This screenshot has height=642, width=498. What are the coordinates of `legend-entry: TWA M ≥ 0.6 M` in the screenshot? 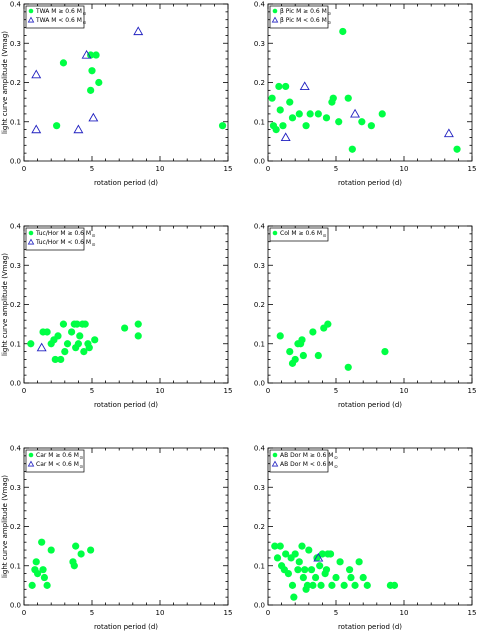 It's located at (58, 11).